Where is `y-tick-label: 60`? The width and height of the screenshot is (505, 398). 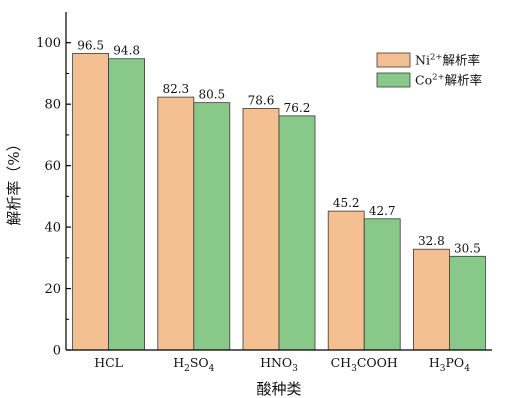
y-tick-label: 60 is located at coordinates (52, 166).